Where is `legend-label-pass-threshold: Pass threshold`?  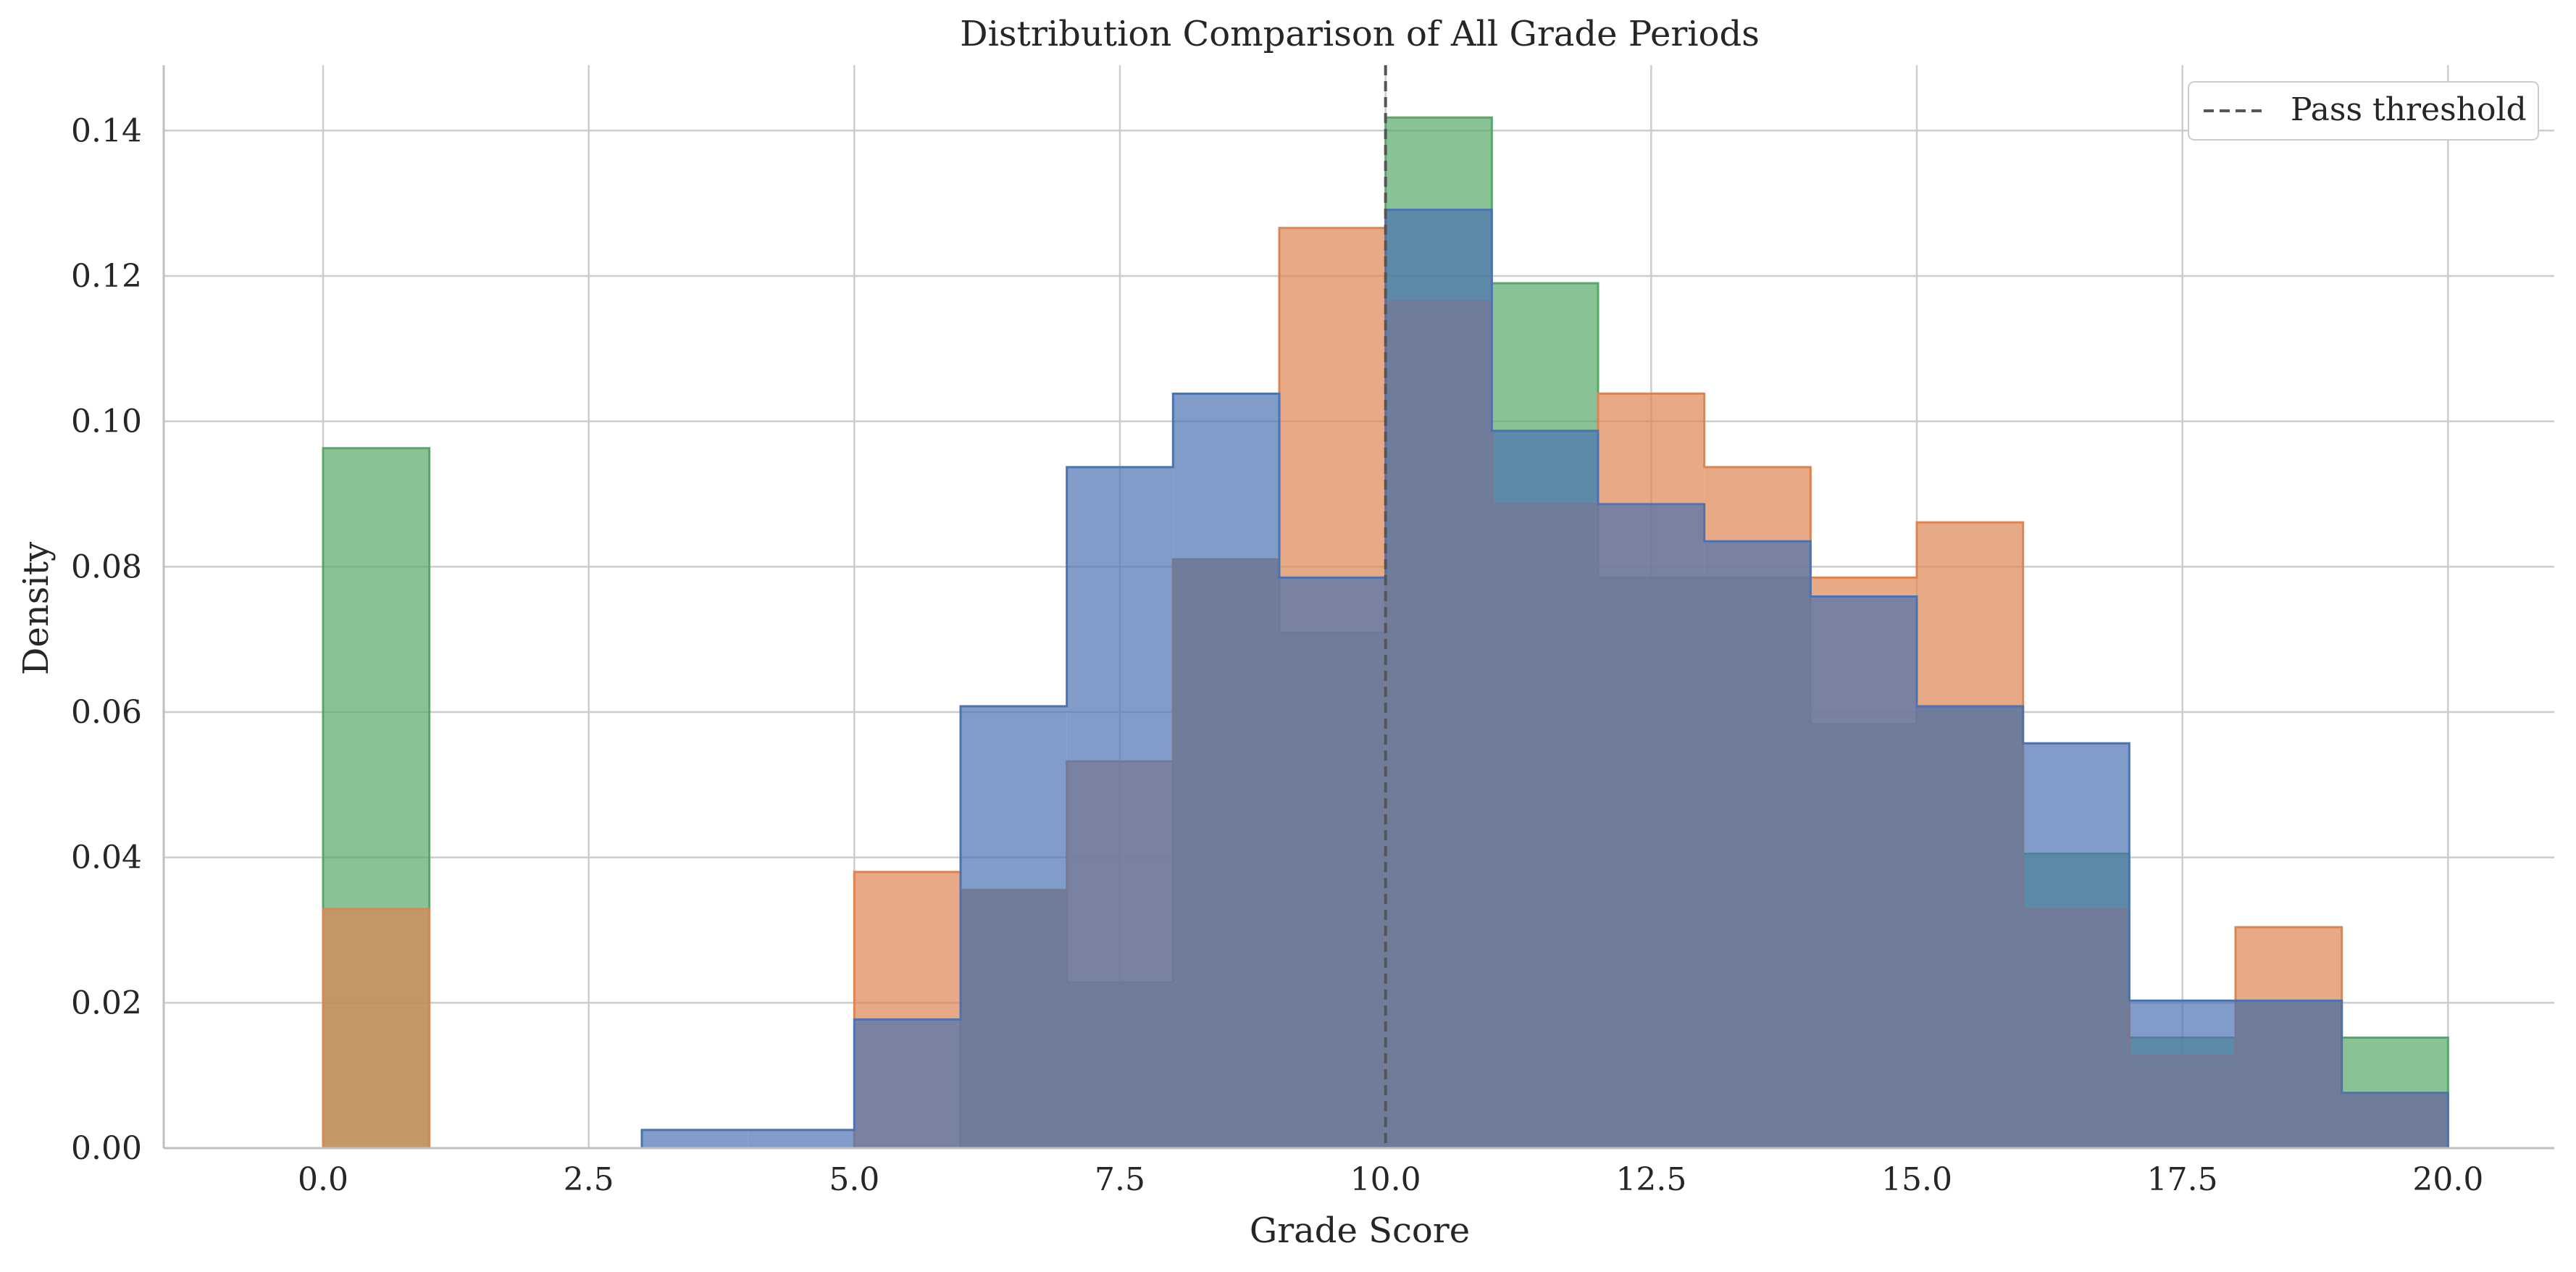 legend-label-pass-threshold: Pass threshold is located at coordinates (2409, 110).